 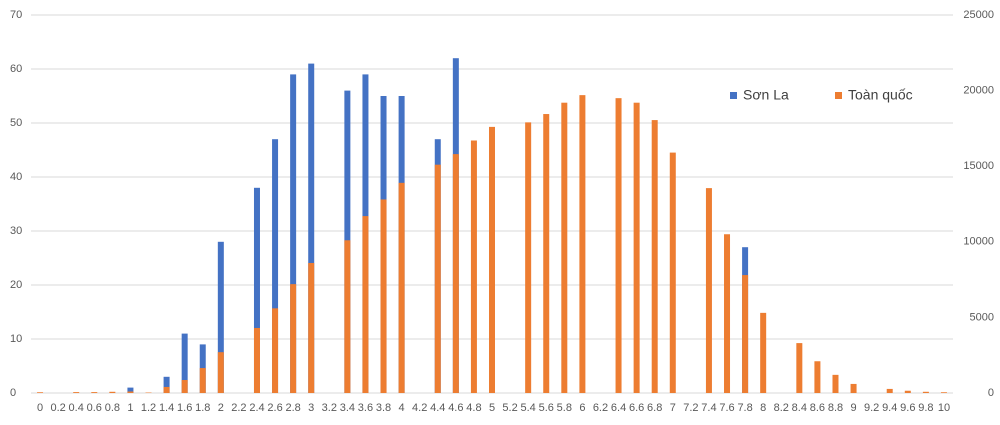 I want to click on x-tick-label: 1.6, so click(x=184, y=408).